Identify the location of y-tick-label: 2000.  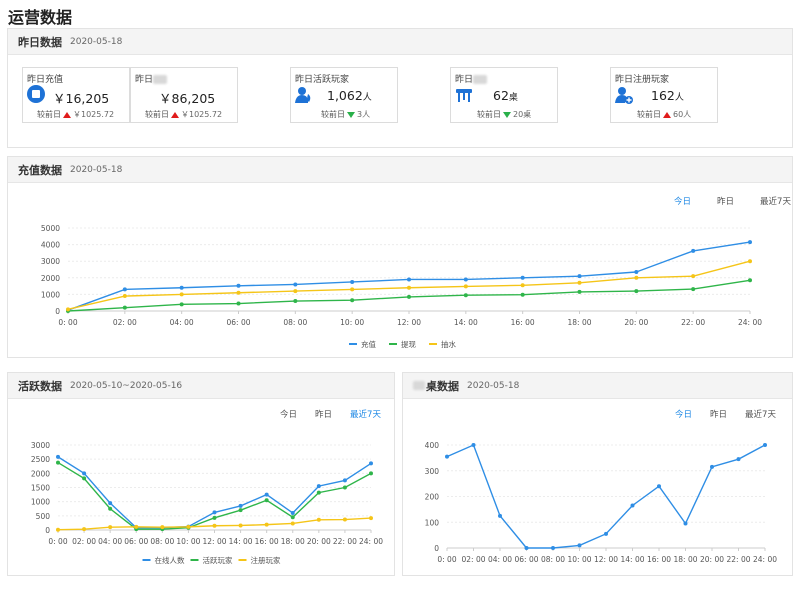
(40, 473).